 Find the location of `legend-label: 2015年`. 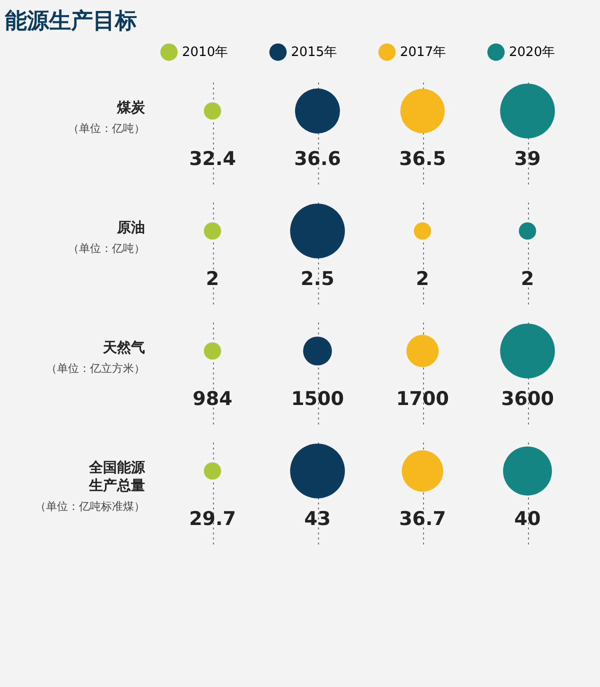

legend-label: 2015年 is located at coordinates (314, 52).